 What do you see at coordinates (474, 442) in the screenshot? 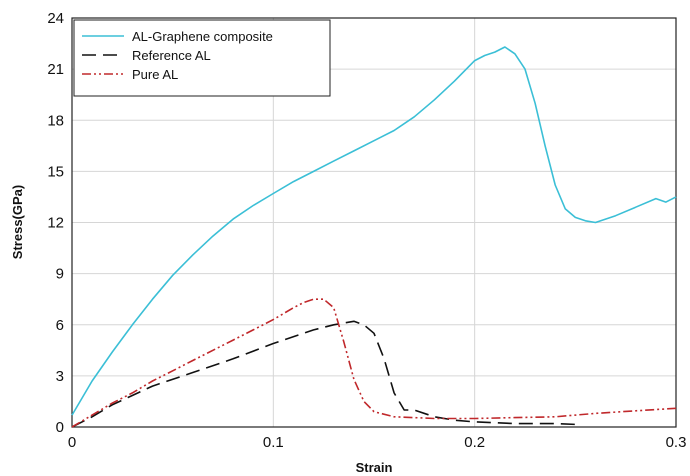
I see `x-tick-label: 0.2` at bounding box center [474, 442].